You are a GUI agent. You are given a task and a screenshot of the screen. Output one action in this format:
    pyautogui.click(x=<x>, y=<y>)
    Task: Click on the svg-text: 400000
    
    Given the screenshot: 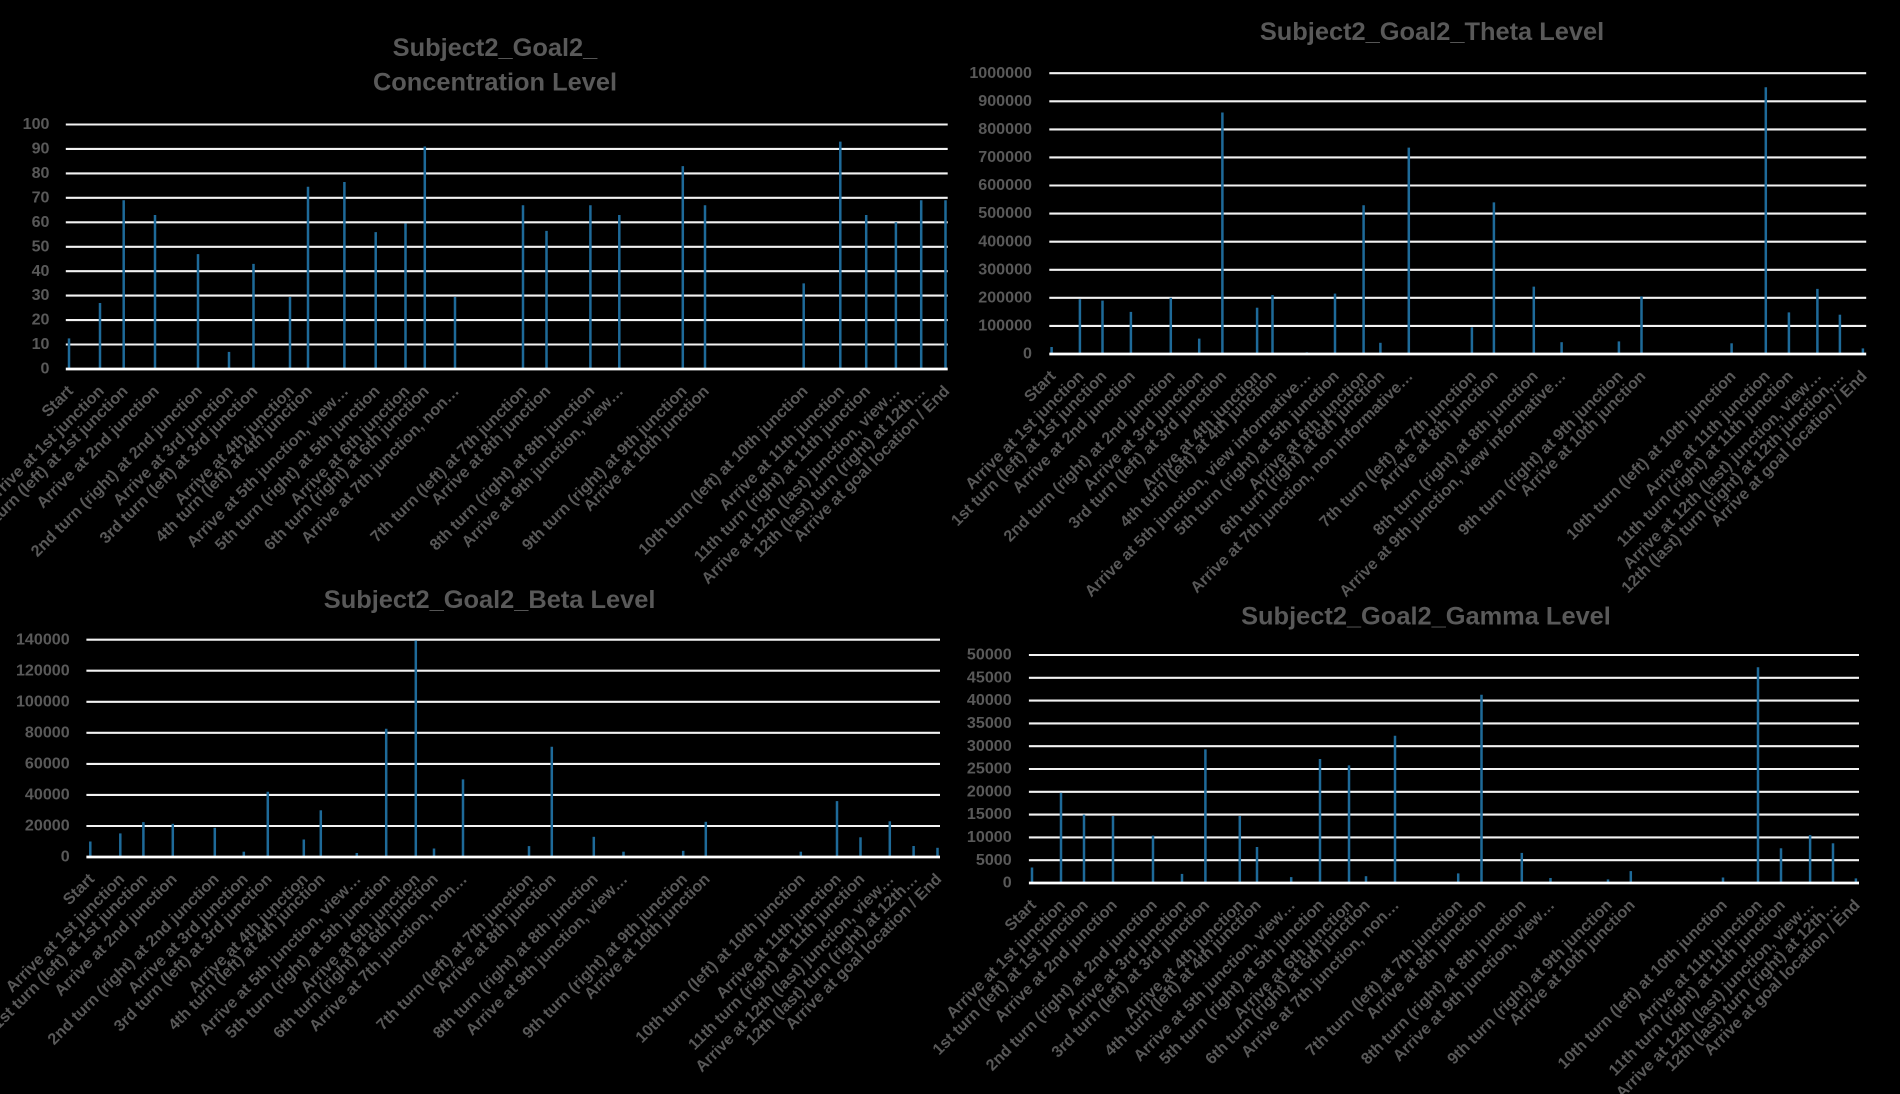 What is the action you would take?
    pyautogui.click(x=1005, y=241)
    